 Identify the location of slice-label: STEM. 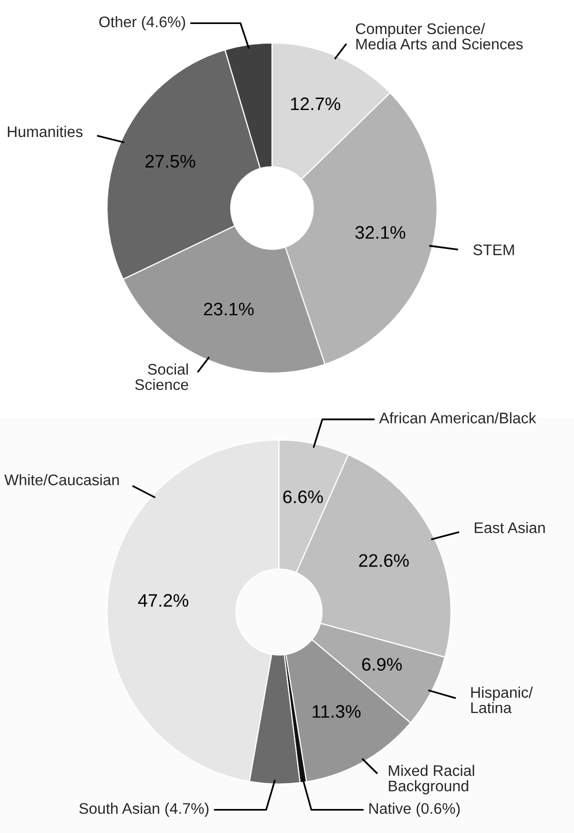
(493, 250).